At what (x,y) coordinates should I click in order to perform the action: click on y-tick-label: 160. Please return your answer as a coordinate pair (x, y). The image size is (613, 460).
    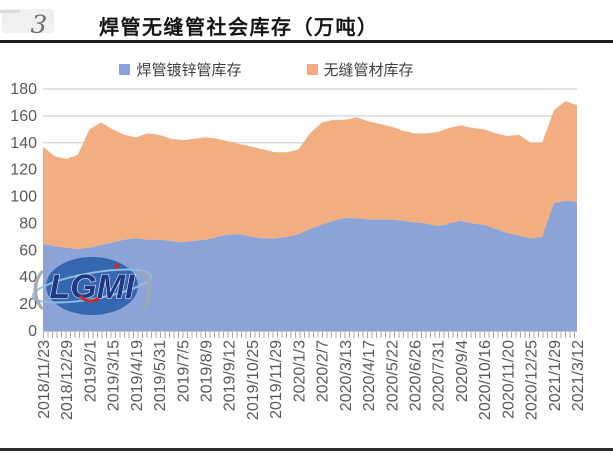
    Looking at the image, I should click on (23, 116).